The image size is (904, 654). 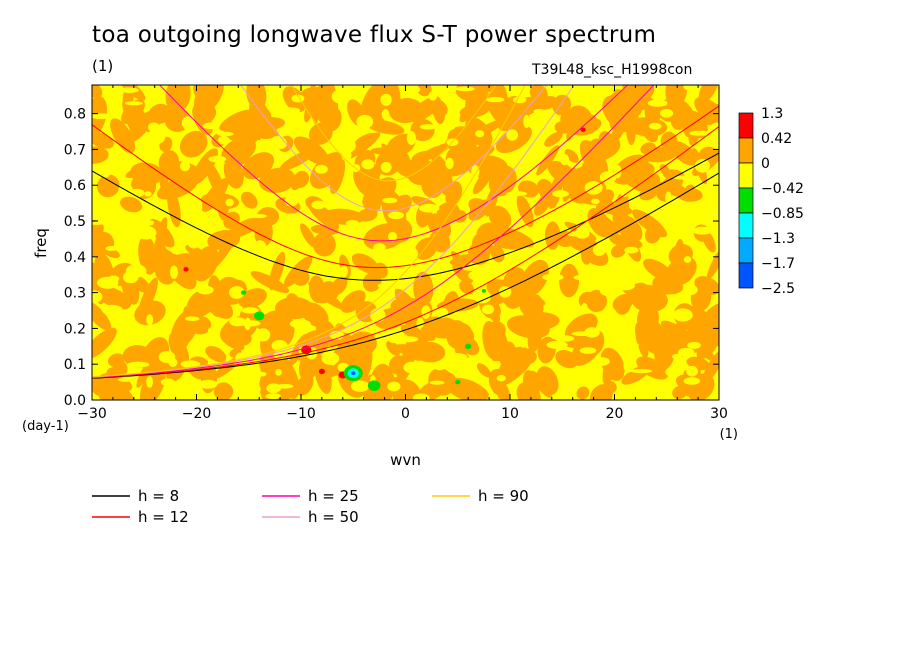 What do you see at coordinates (333, 517) in the screenshot?
I see `legend-label: h = 50` at bounding box center [333, 517].